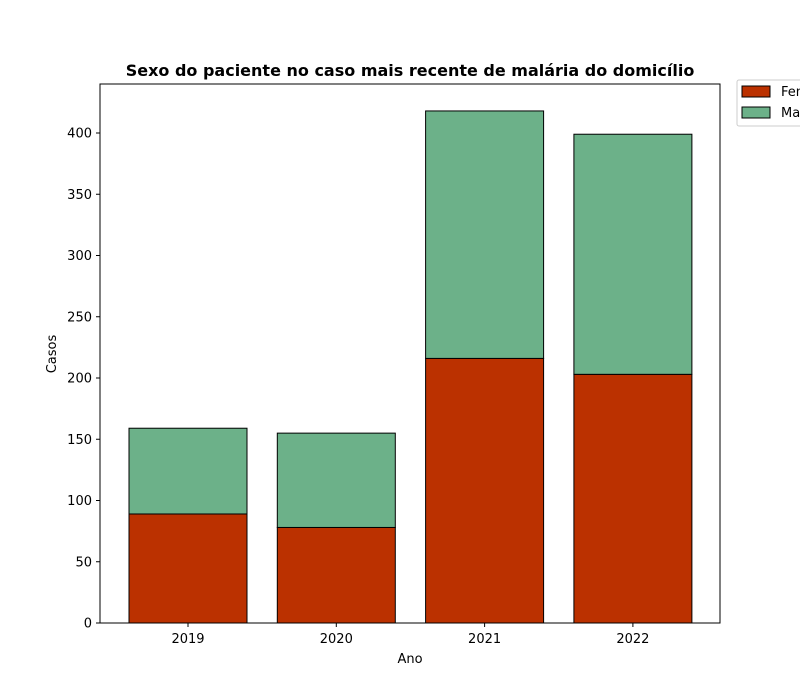 The width and height of the screenshot is (800, 700). I want to click on legend-swatch-feminino, so click(756, 91).